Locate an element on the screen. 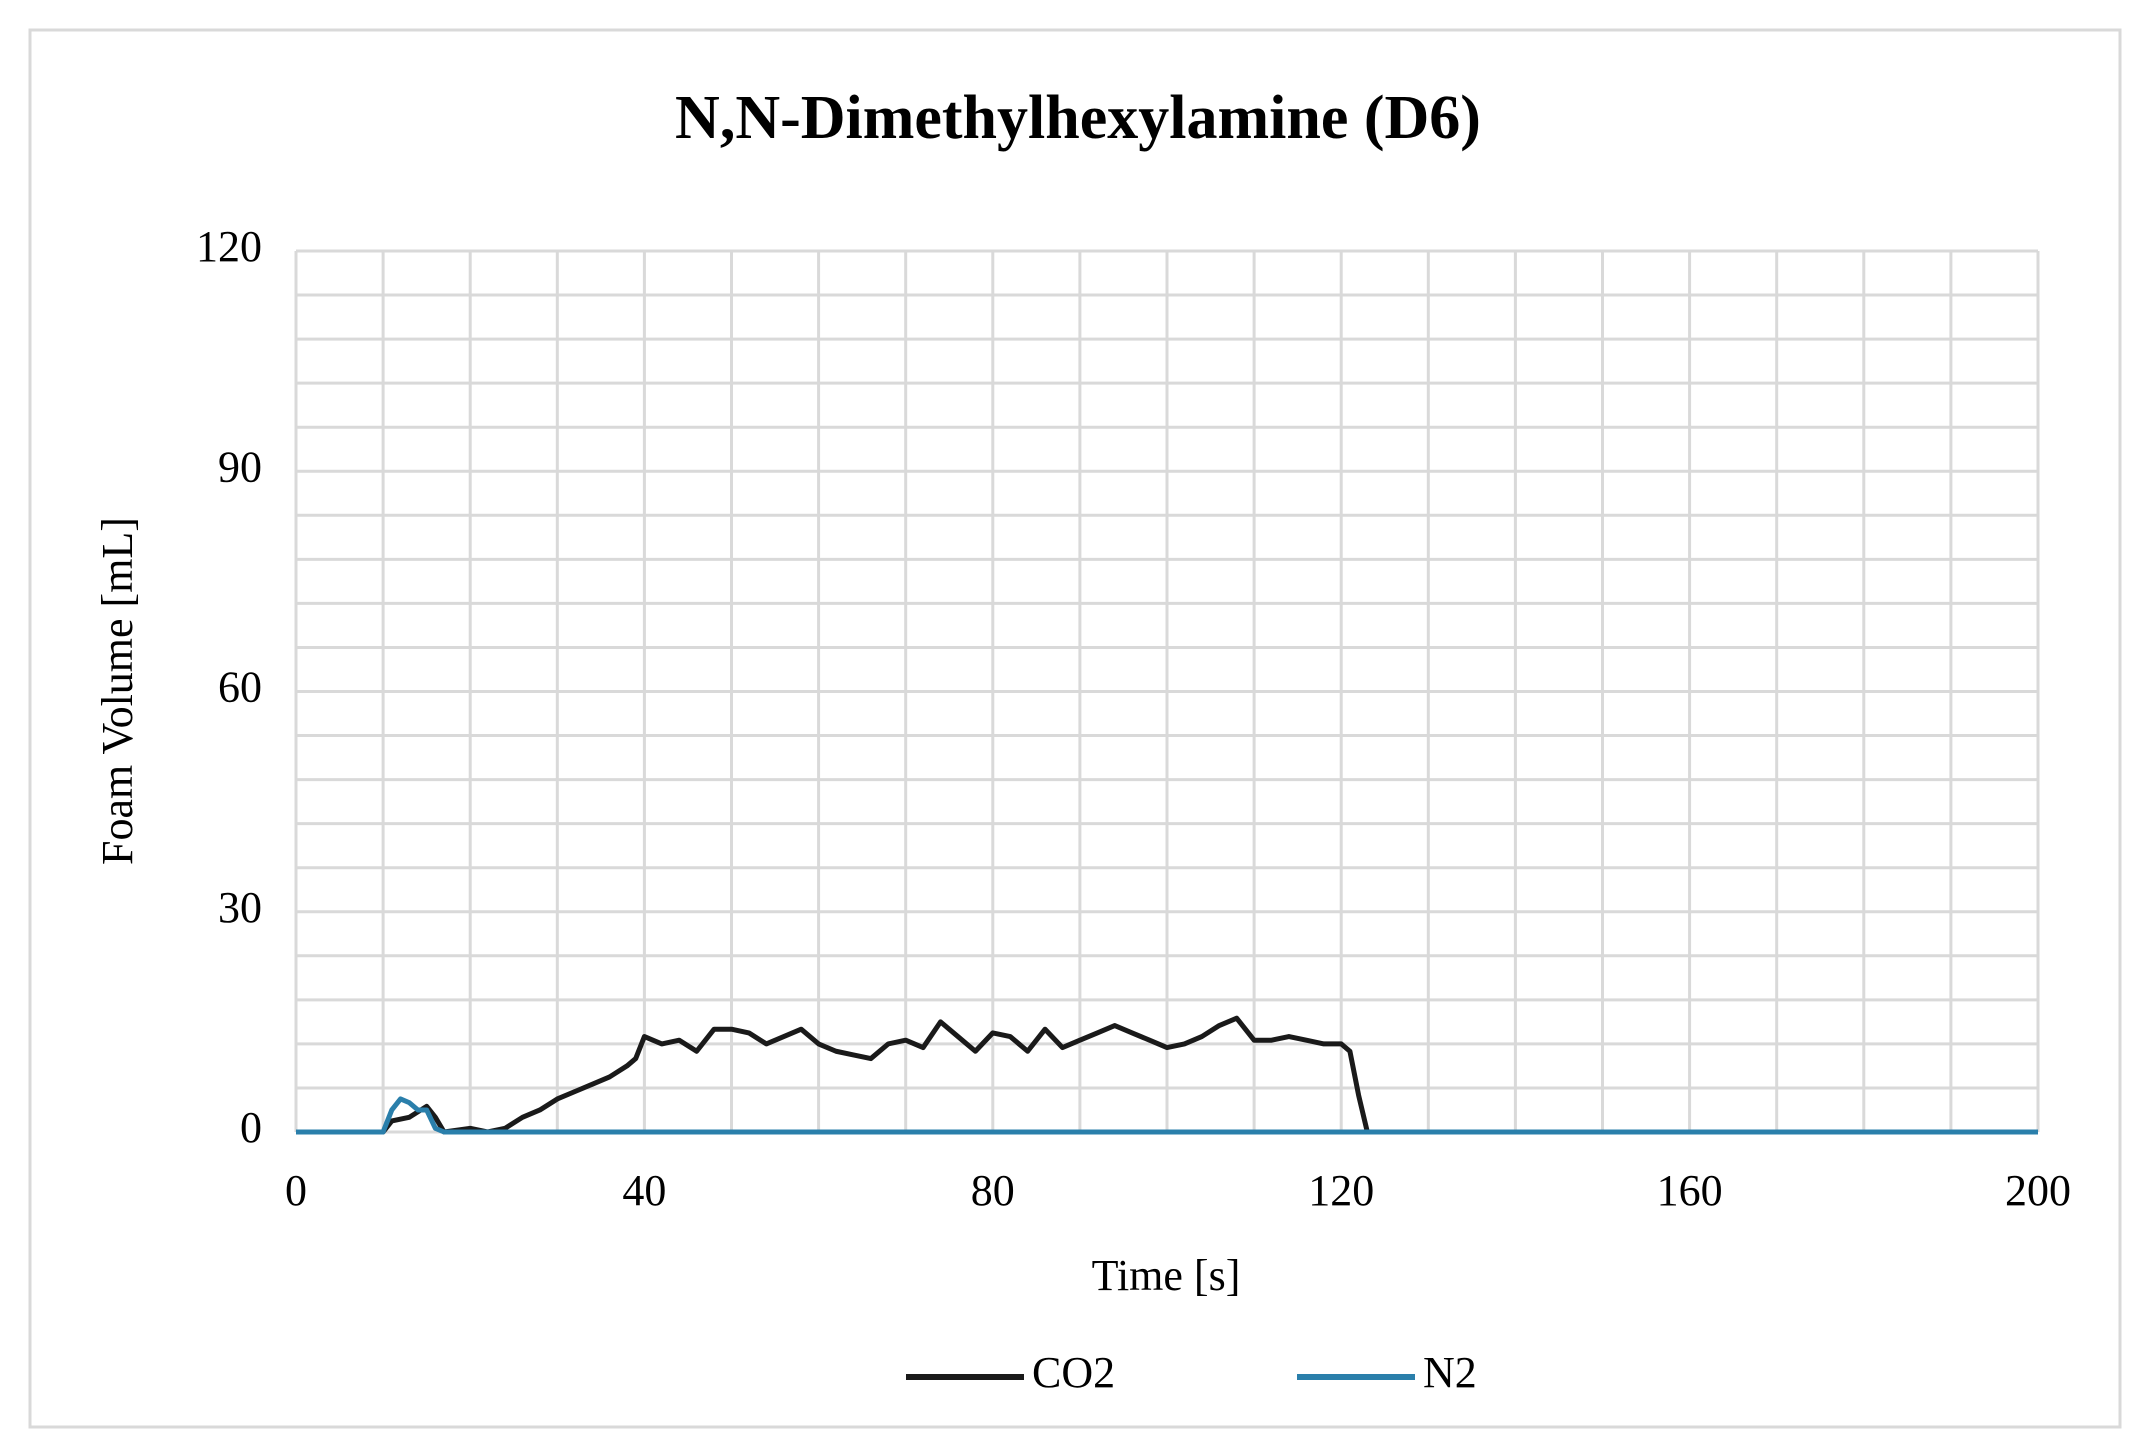 The width and height of the screenshot is (2141, 1455). y-tick-label: 60 is located at coordinates (240, 687).